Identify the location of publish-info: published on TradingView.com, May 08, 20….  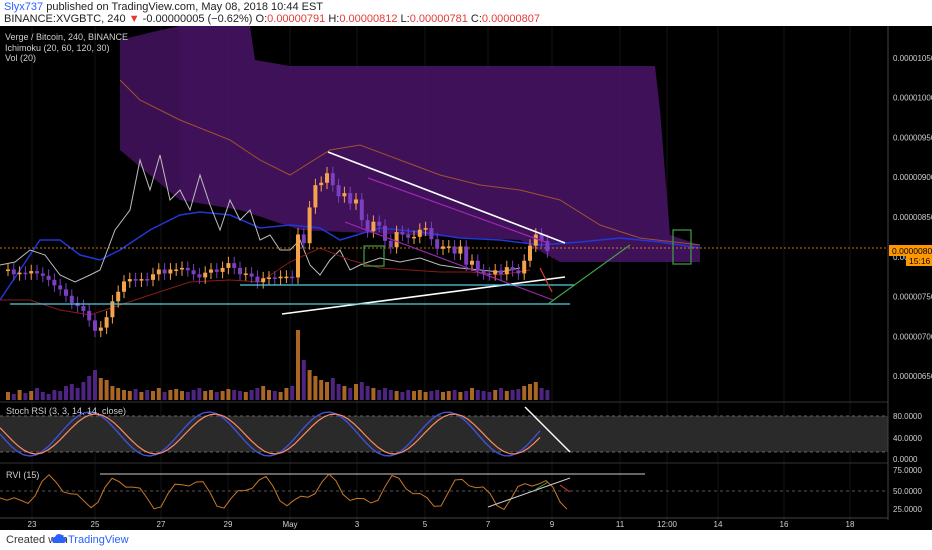
(185, 7).